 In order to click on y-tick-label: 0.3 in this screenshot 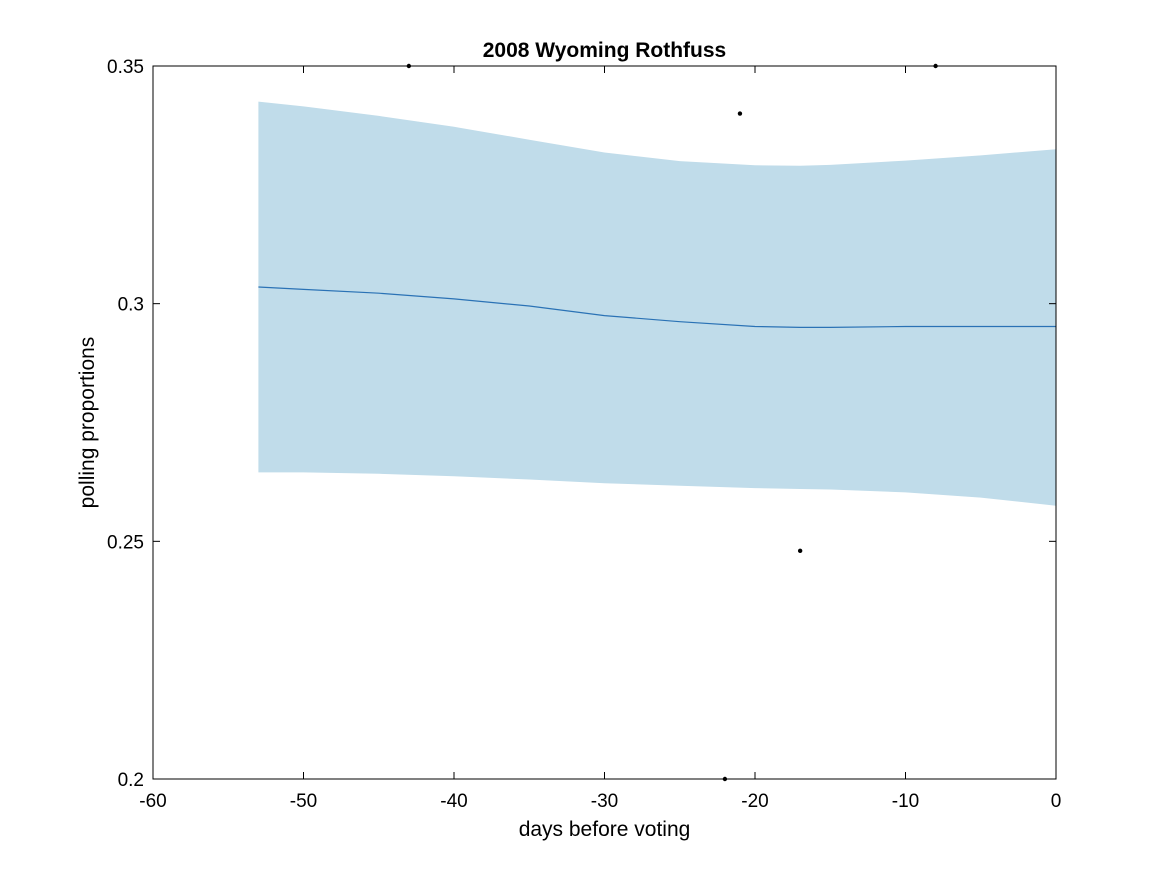, I will do `click(131, 305)`.